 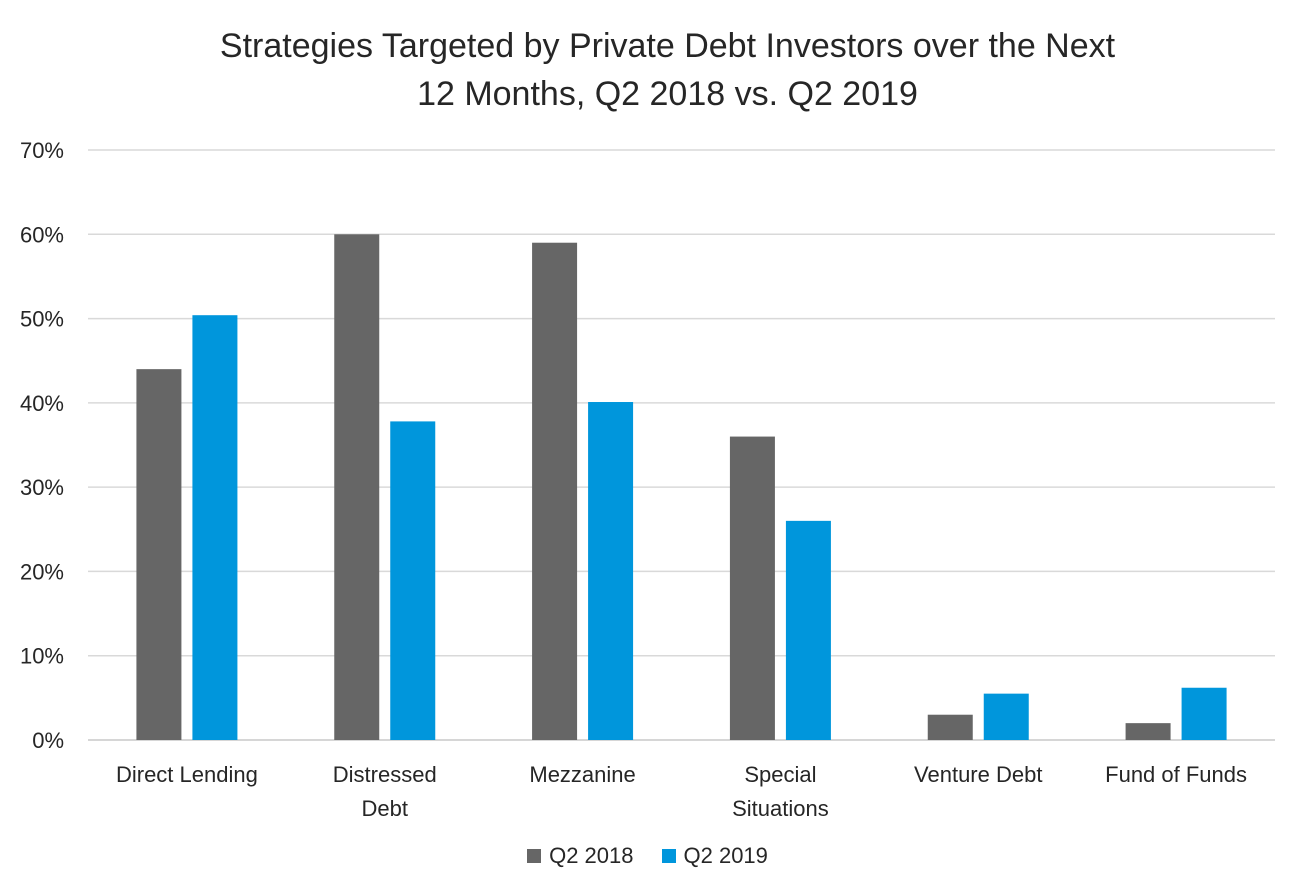 I want to click on x-category-label: Debt, so click(x=385, y=808).